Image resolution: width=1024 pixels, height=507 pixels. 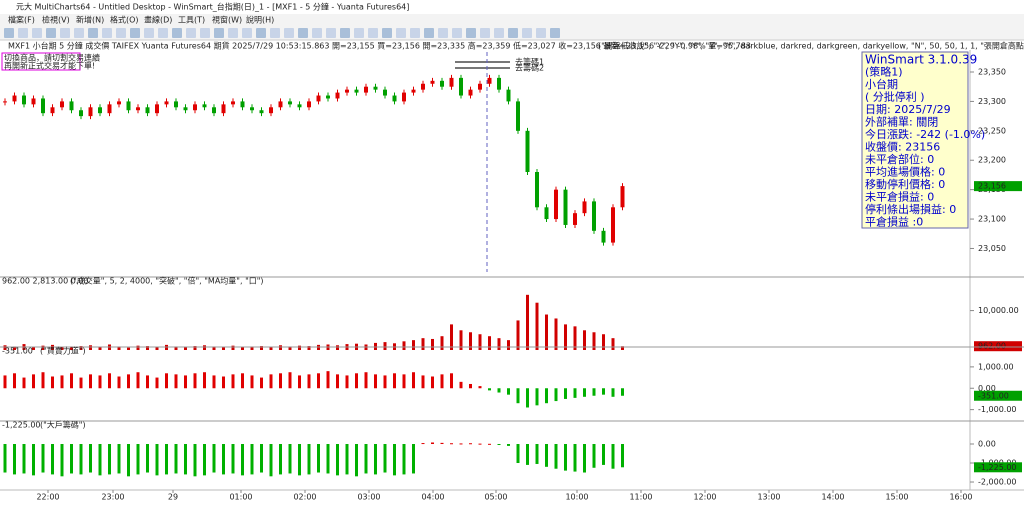 What do you see at coordinates (529, 68) in the screenshot?
I see `marker-label: 去籌碼2` at bounding box center [529, 68].